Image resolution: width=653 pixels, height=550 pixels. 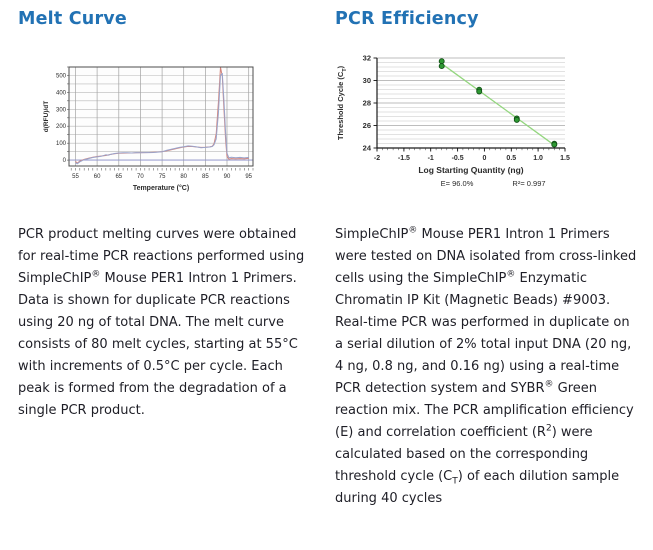 I want to click on plot-border, so click(x=161, y=116).